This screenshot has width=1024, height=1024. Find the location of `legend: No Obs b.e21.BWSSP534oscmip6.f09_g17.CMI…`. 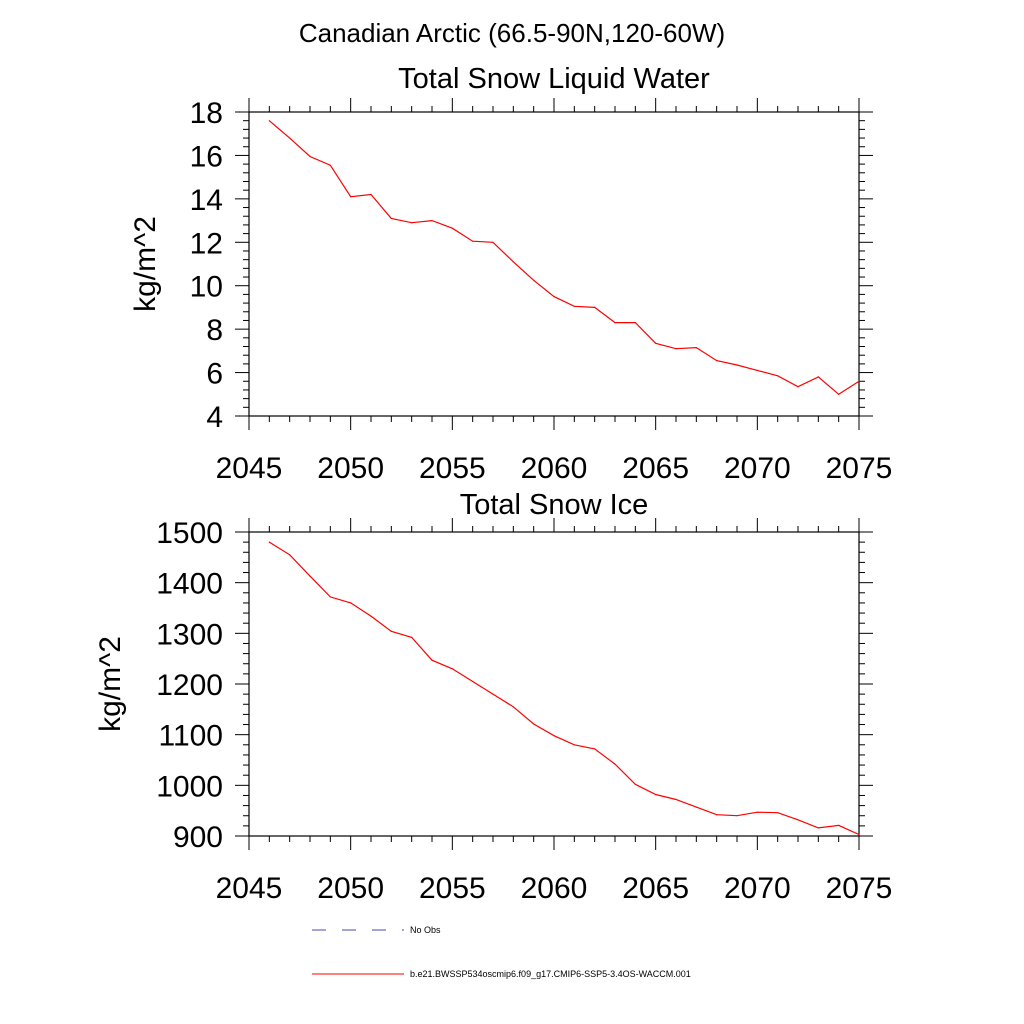

legend: No Obs b.e21.BWSSP534oscmip6.f09_g17.CMI… is located at coordinates (501, 952).